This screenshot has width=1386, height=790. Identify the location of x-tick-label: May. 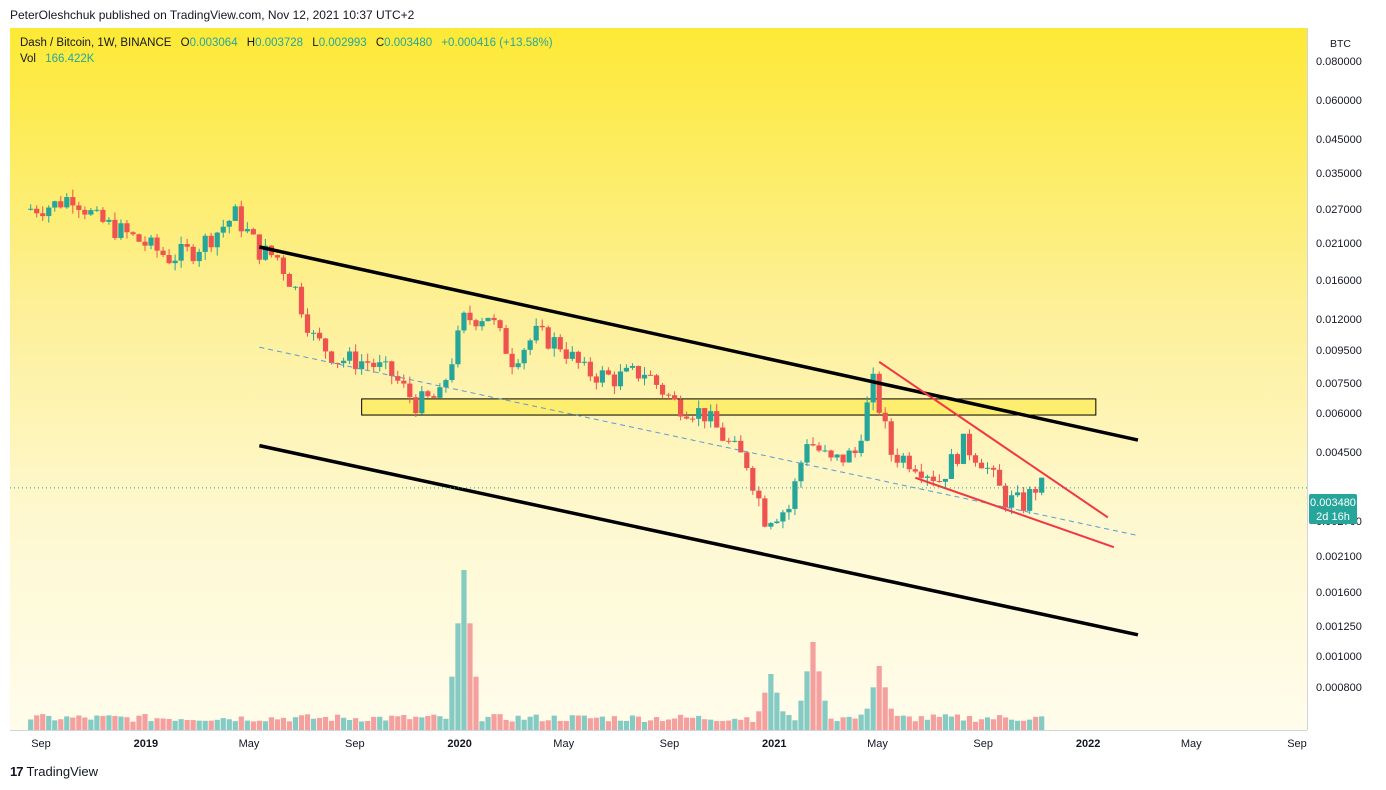
(564, 744).